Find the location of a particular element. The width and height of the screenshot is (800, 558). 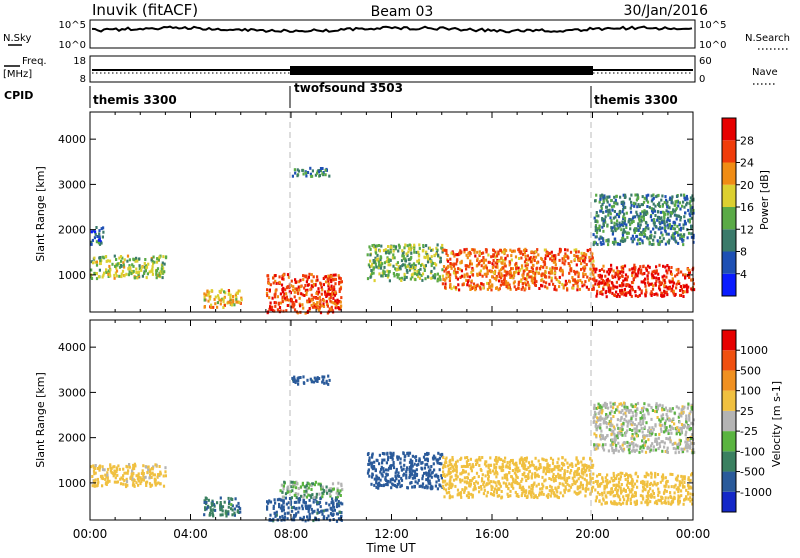

nave-tick-top: 60 is located at coordinates (705, 61).